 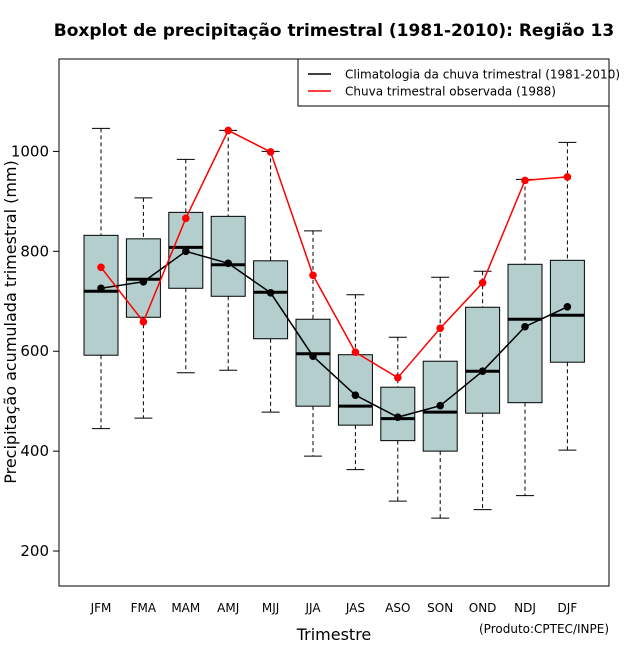 I want to click on x-tick-label: NDJ, so click(x=525, y=608).